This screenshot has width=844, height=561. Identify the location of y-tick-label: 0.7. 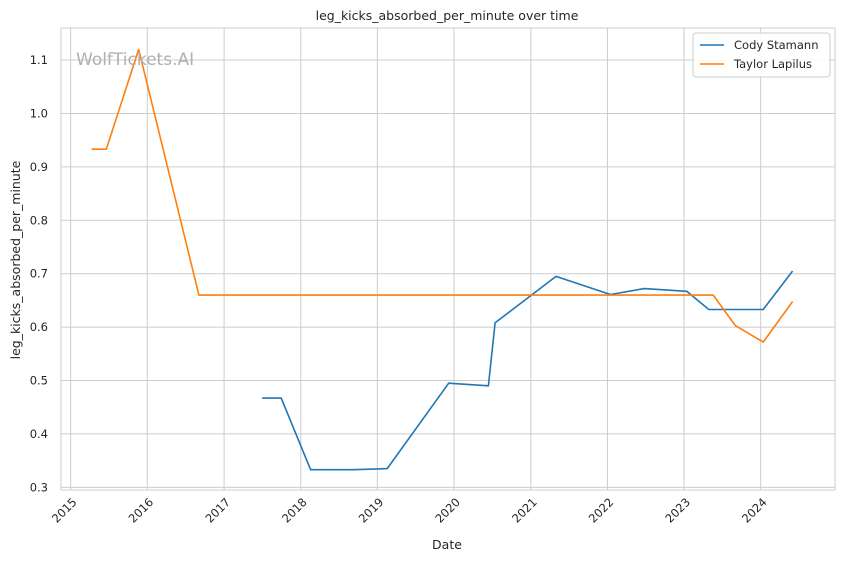
(39, 274).